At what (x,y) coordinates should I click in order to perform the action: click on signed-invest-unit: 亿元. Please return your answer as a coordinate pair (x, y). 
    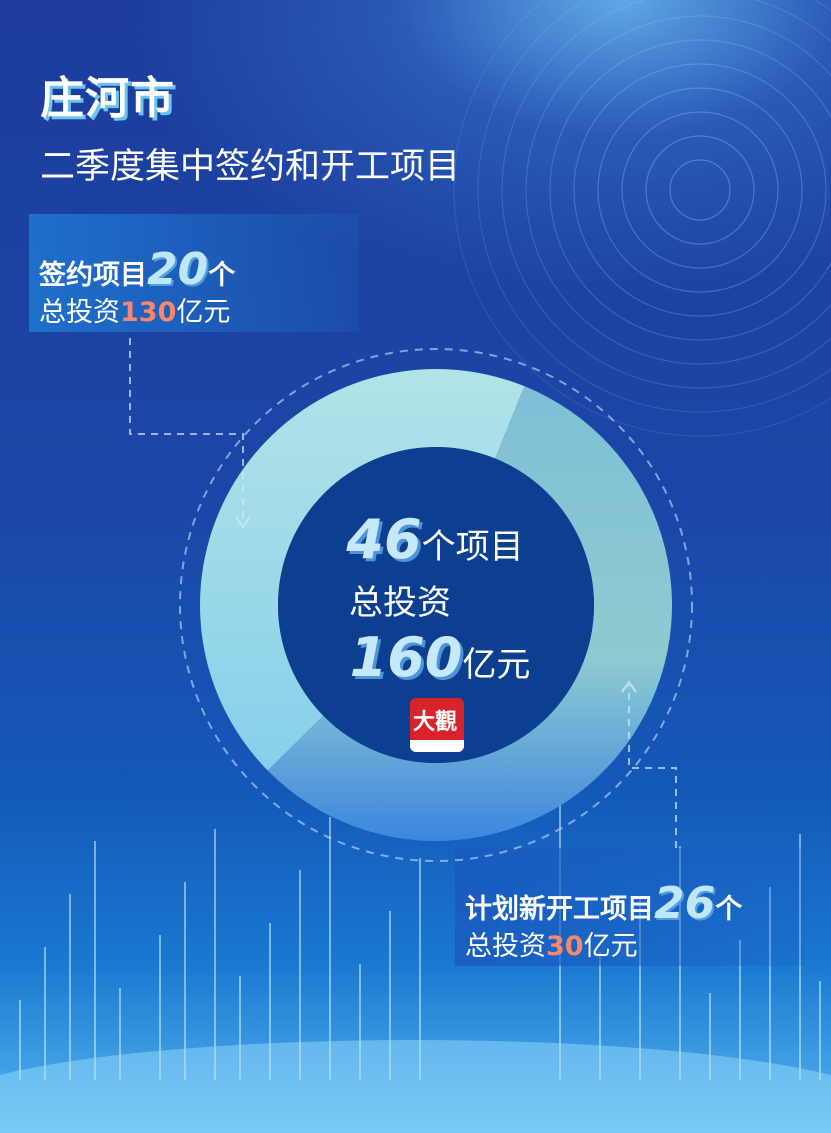
    Looking at the image, I should click on (203, 312).